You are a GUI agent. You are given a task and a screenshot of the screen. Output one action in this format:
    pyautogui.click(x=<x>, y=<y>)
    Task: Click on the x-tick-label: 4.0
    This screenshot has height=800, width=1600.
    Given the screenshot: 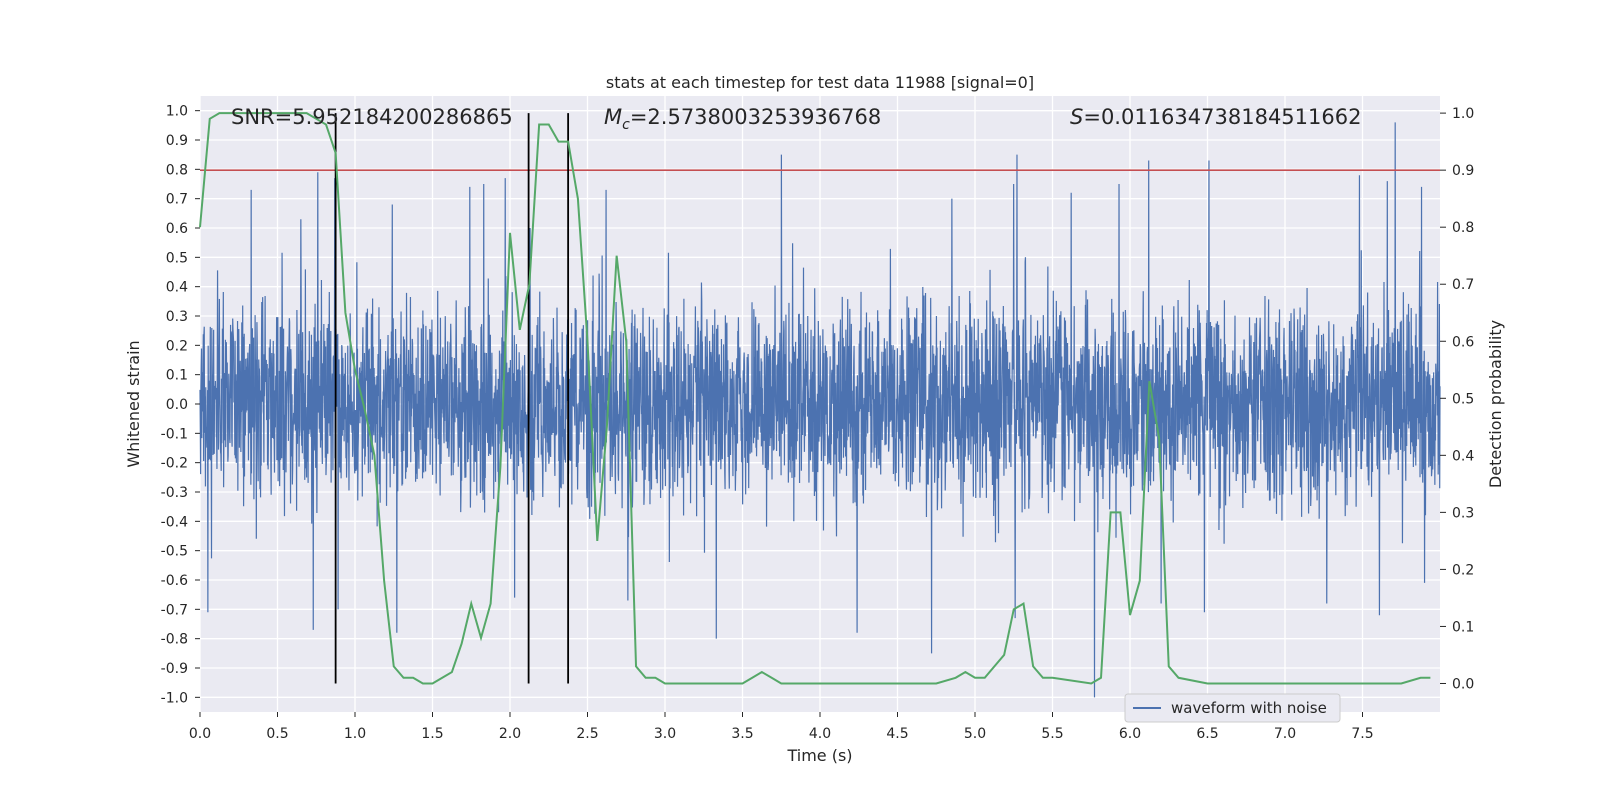 What is the action you would take?
    pyautogui.click(x=820, y=734)
    